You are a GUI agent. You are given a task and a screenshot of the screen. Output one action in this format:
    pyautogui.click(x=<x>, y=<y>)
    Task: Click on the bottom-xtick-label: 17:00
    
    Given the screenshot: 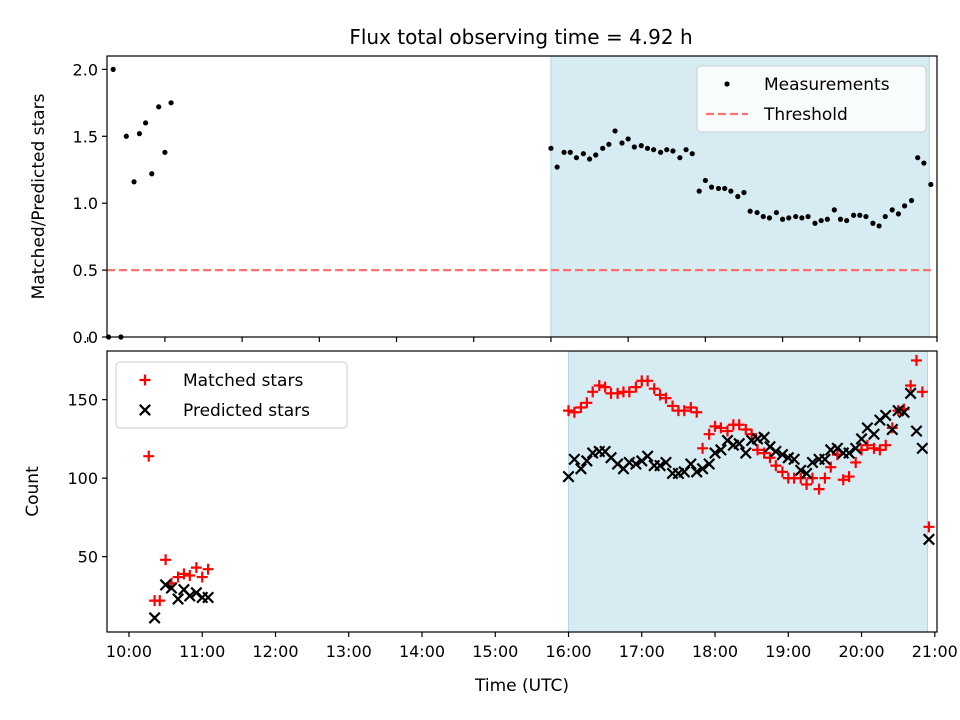 What is the action you would take?
    pyautogui.click(x=642, y=651)
    